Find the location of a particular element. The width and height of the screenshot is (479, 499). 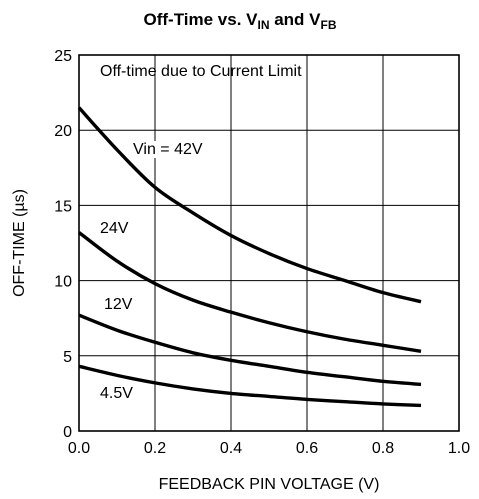

chart-title: Off-Time vs. VIN and VFB is located at coordinates (239, 21).